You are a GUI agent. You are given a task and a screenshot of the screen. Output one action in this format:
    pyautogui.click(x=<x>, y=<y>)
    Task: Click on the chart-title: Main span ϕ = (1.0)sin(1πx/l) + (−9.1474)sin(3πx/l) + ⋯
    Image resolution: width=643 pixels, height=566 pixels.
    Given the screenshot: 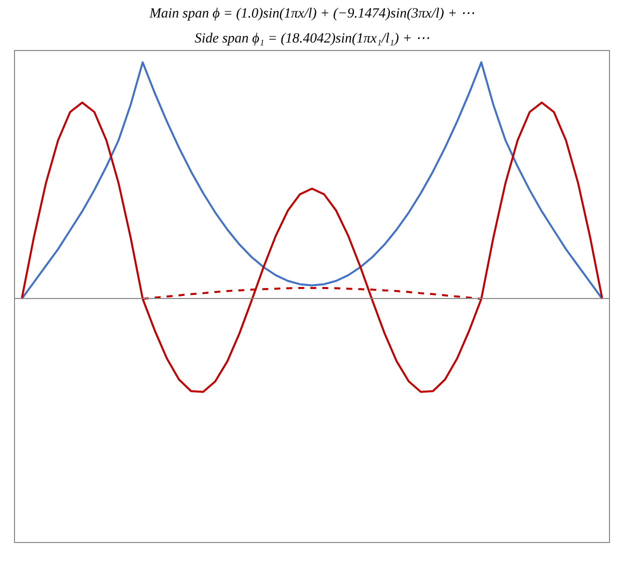 What is the action you would take?
    pyautogui.click(x=311, y=14)
    